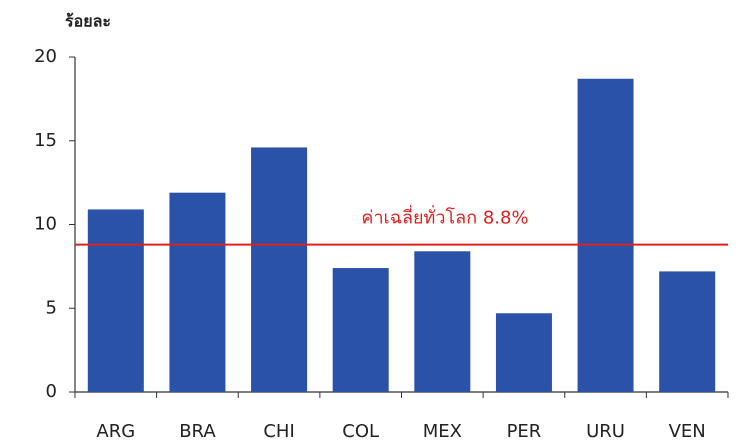 This screenshot has width=736, height=442. What do you see at coordinates (45, 56) in the screenshot?
I see `y-tick-label: 20` at bounding box center [45, 56].